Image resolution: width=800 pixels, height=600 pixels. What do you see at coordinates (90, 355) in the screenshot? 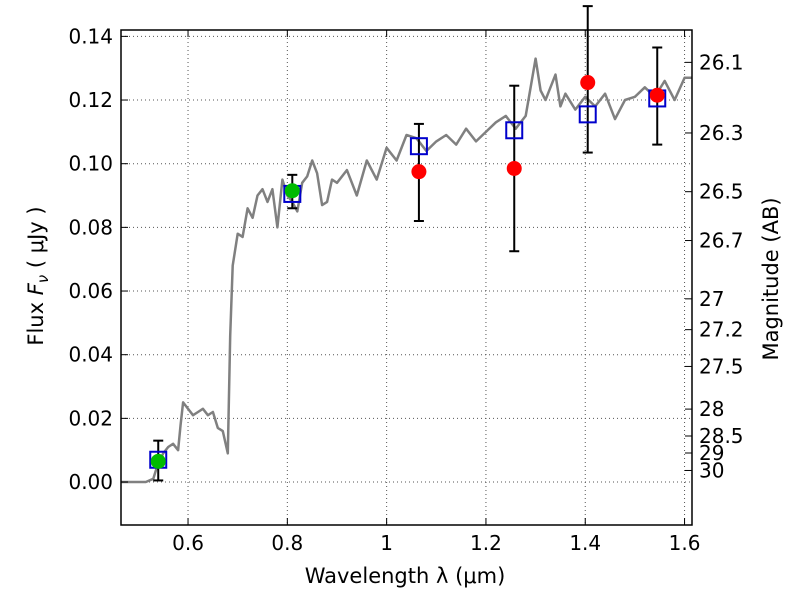
I see `y-tick-label: 0.04` at bounding box center [90, 355].